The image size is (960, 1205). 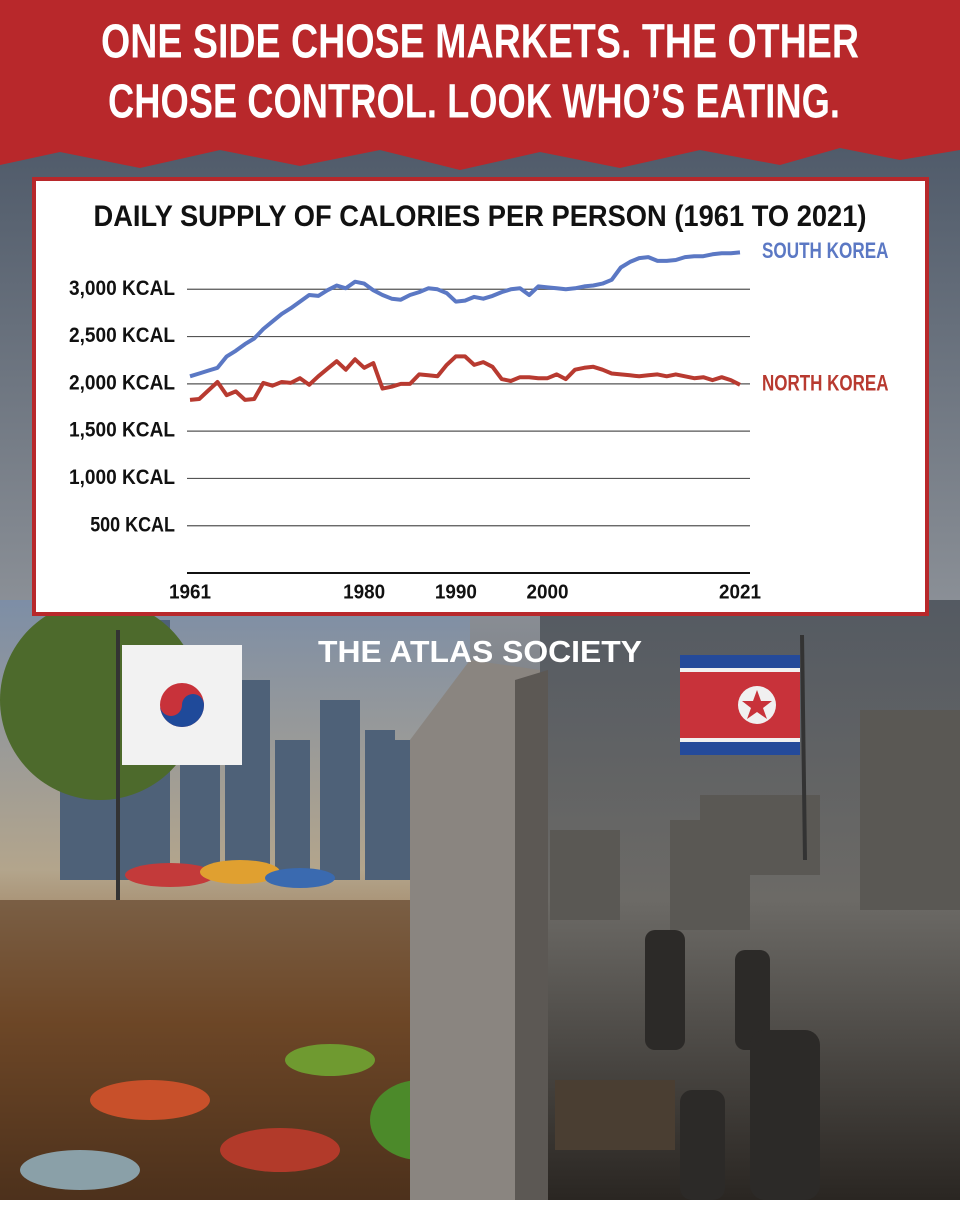 I want to click on north-flag, so click(x=743, y=747).